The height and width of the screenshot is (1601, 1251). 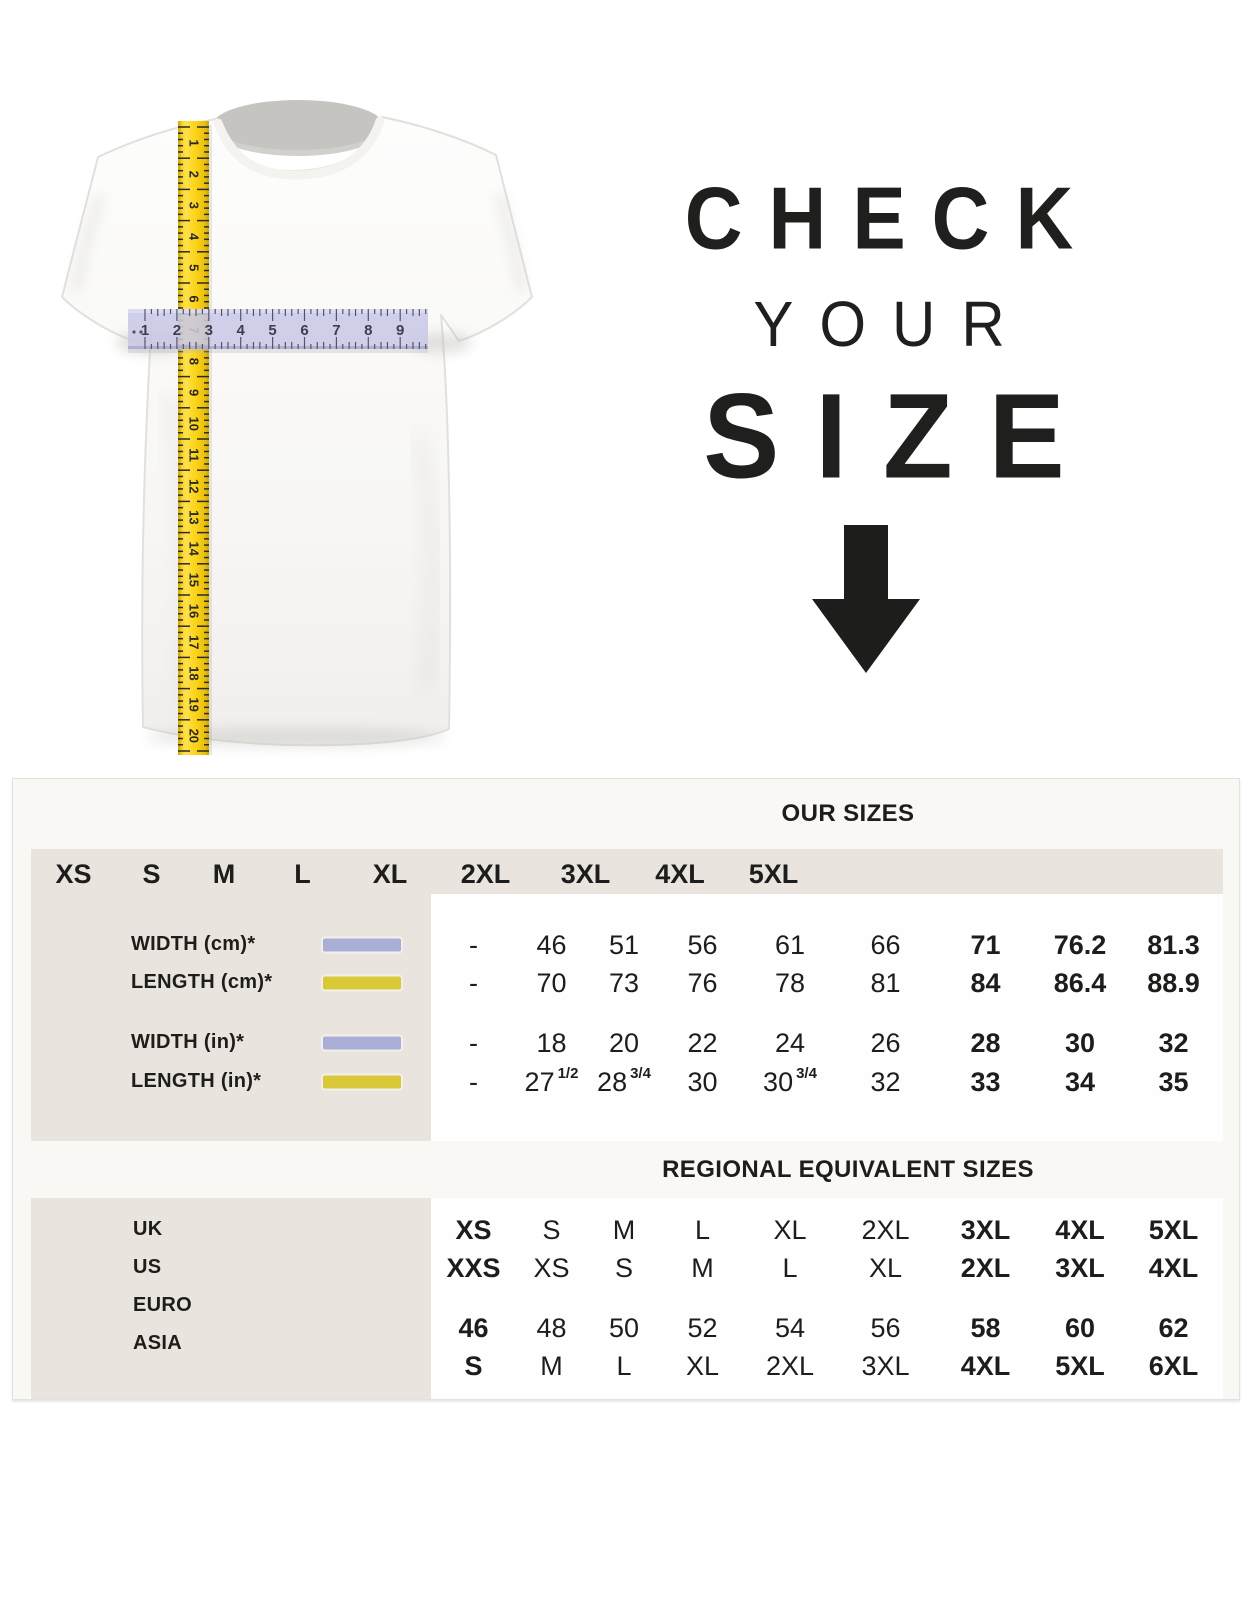 What do you see at coordinates (390, 873) in the screenshot?
I see `size-column-header: XL` at bounding box center [390, 873].